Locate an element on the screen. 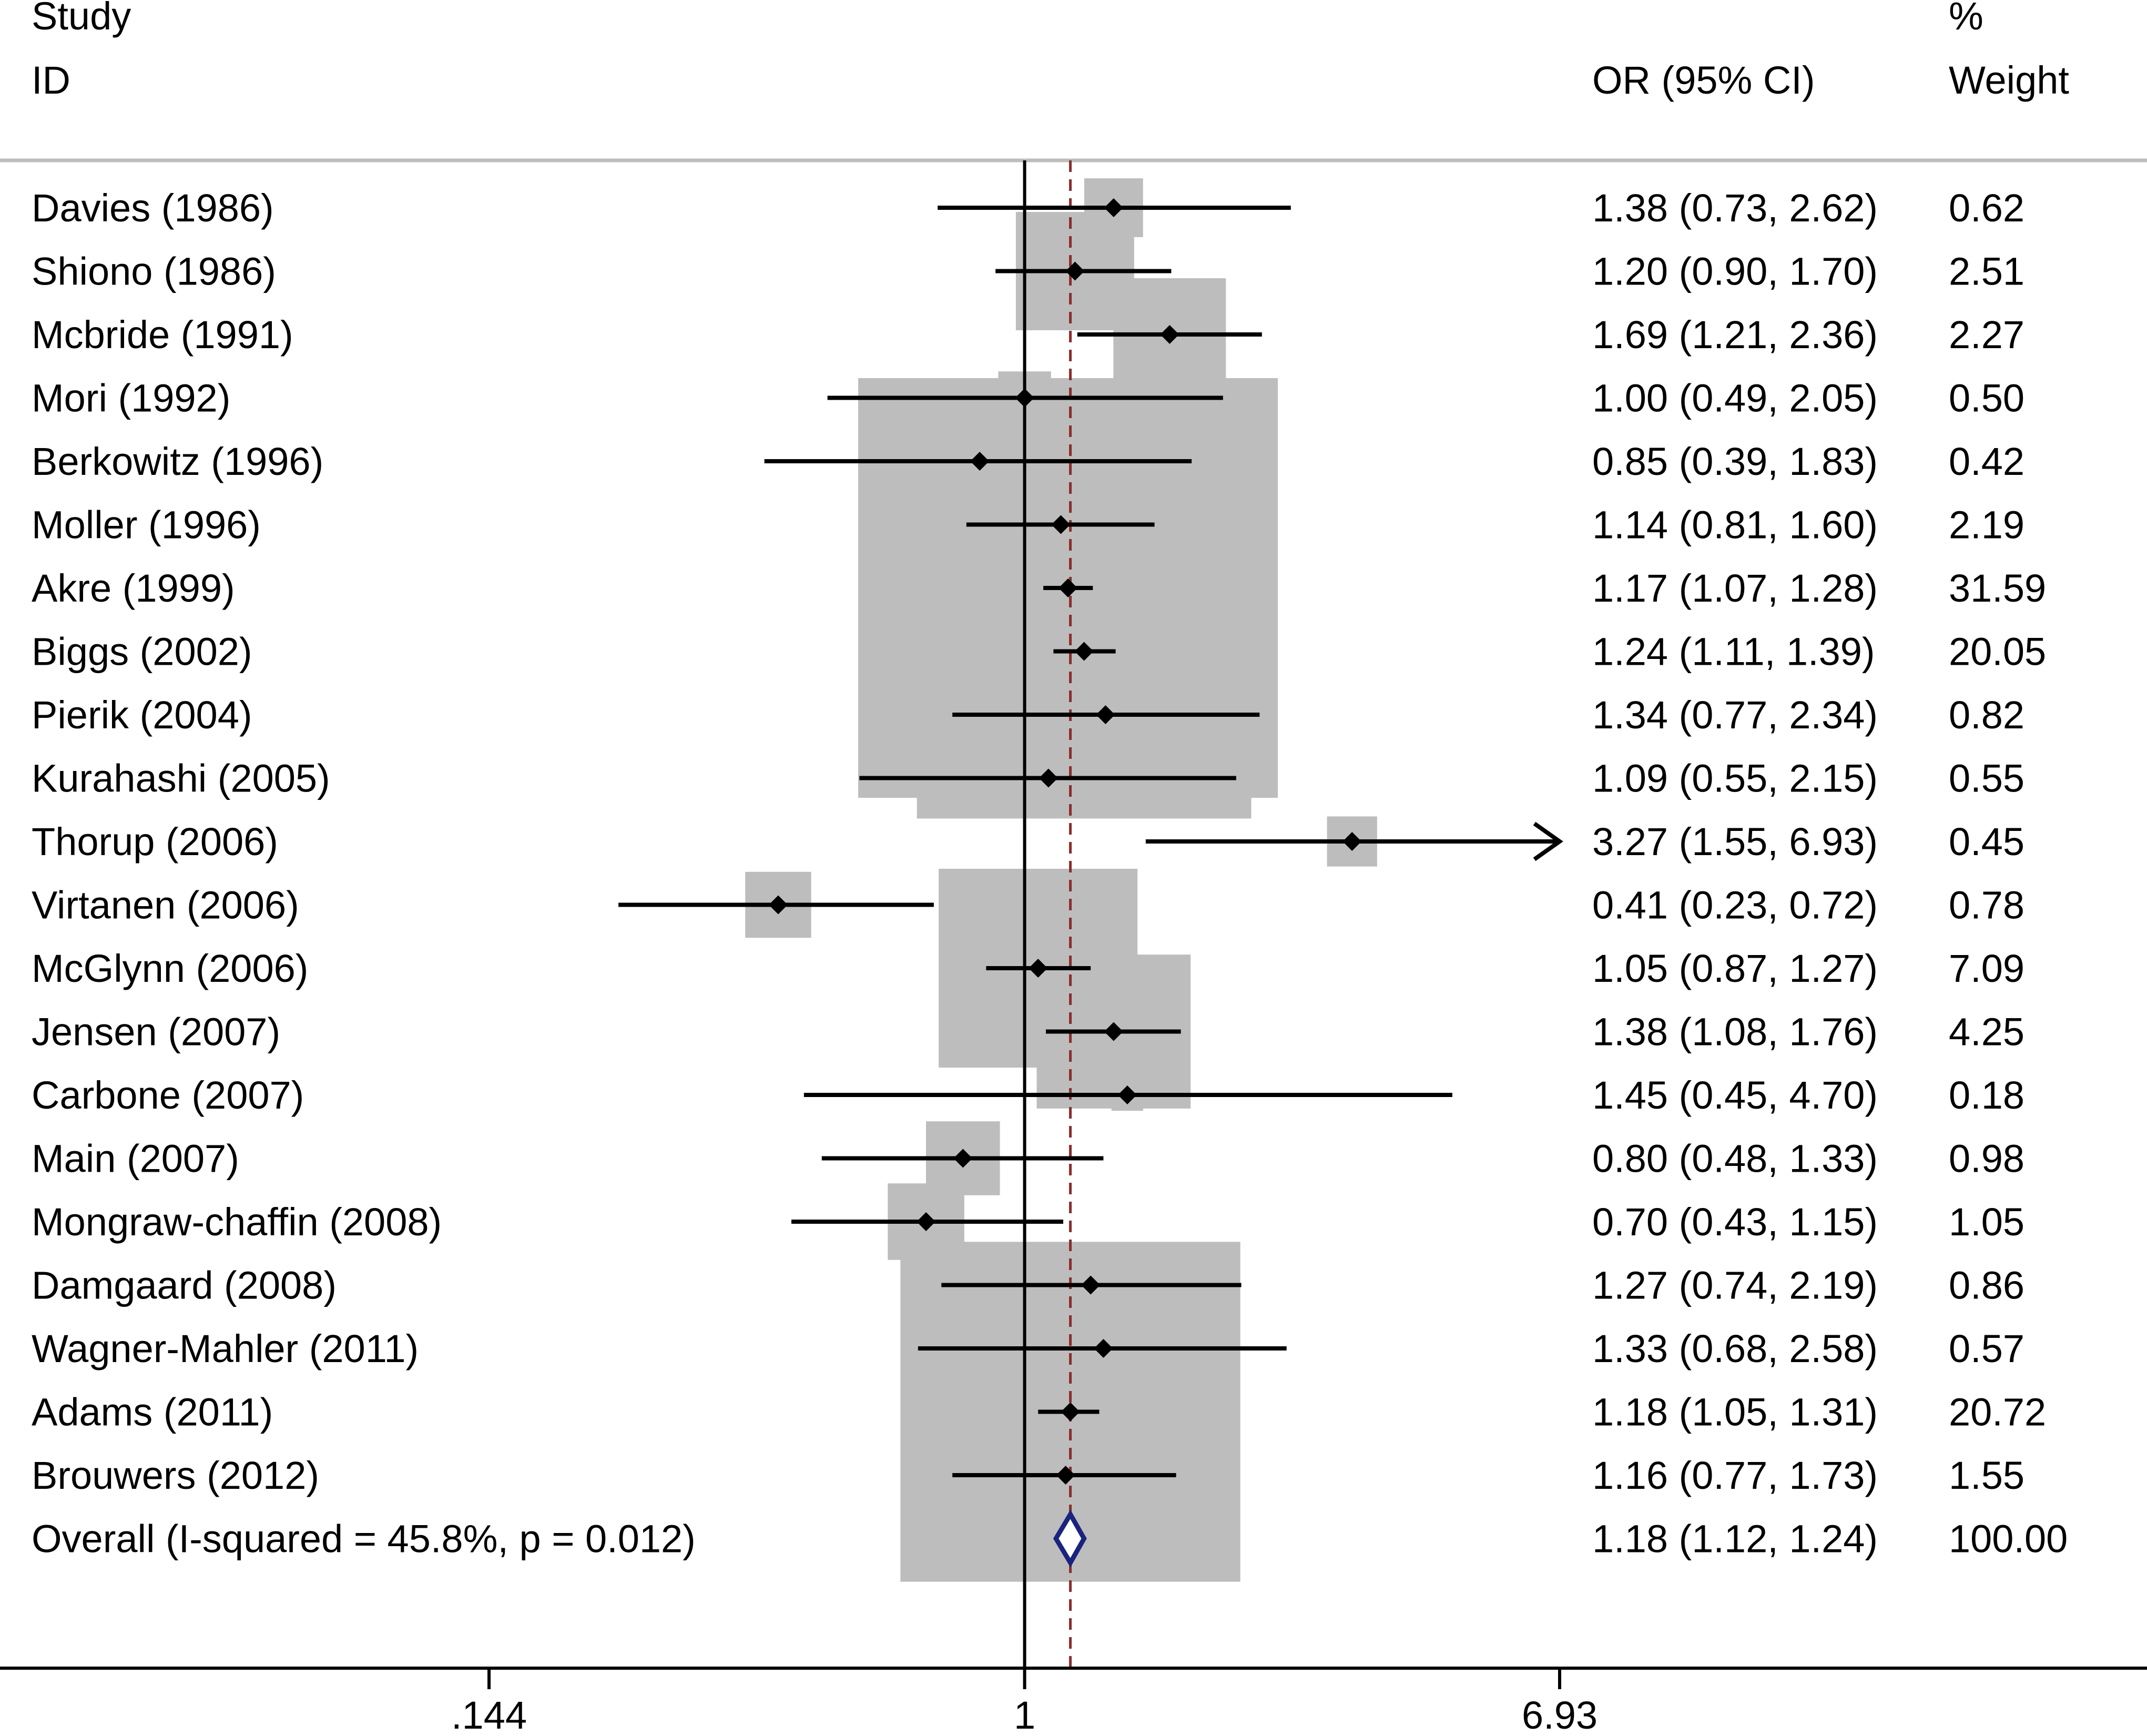 The image size is (2147, 1736). study-label: Kurahashi (2005) is located at coordinates (181, 778).